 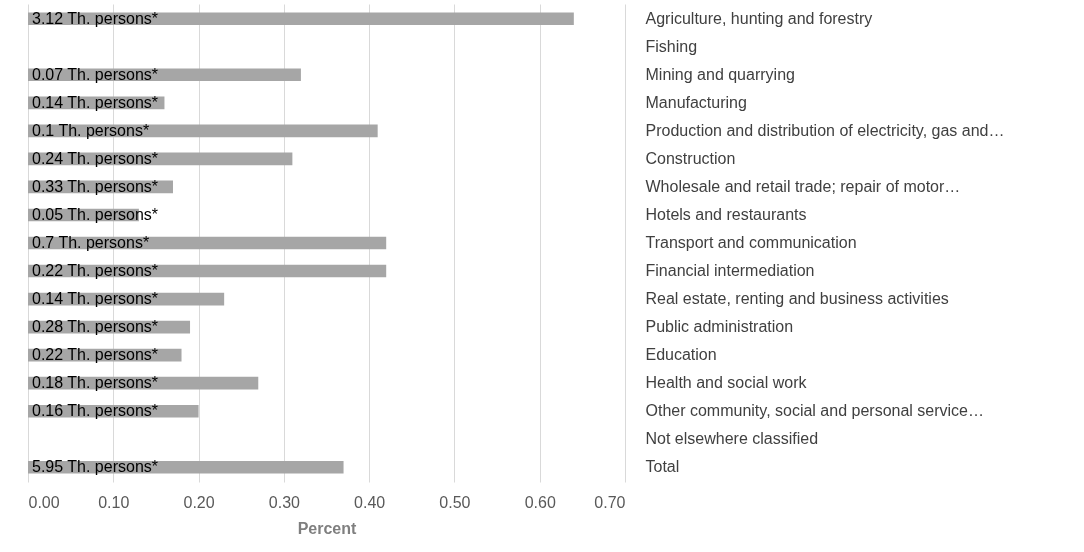 I want to click on y-tick-label: Public administration, so click(x=719, y=327).